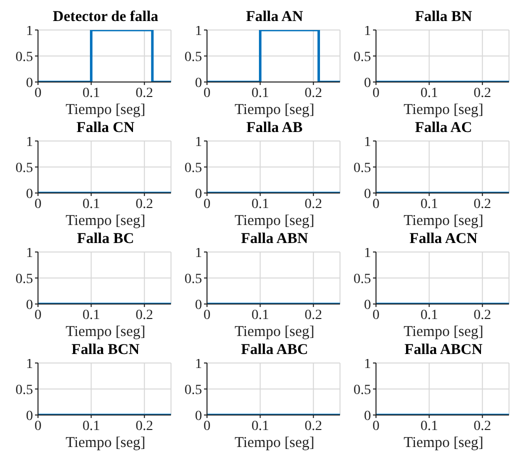  I want to click on chart-title: Falla ABC, so click(274, 350).